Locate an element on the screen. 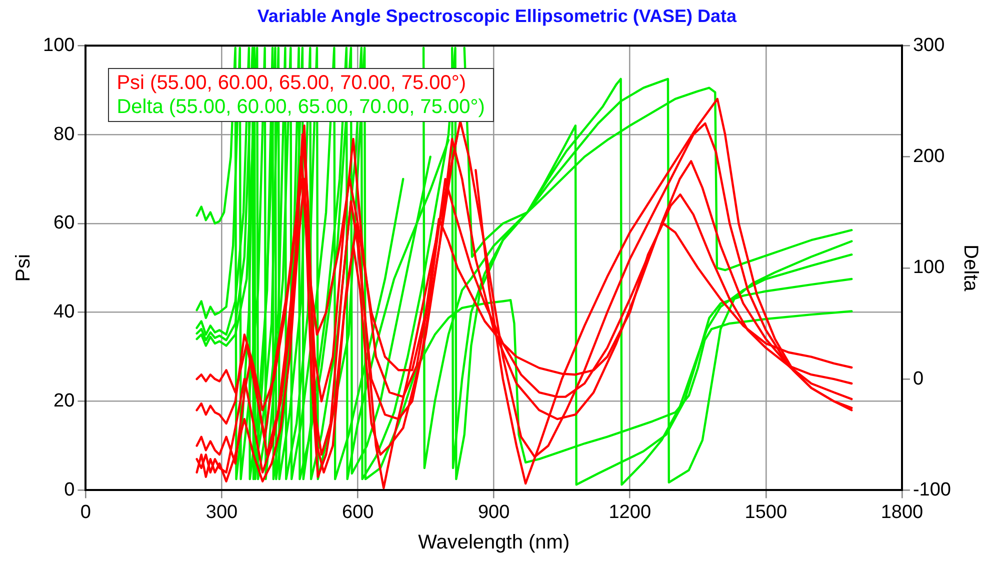 Image resolution: width=998 pixels, height=561 pixels. y2-tick-label: 300 is located at coordinates (928, 45).